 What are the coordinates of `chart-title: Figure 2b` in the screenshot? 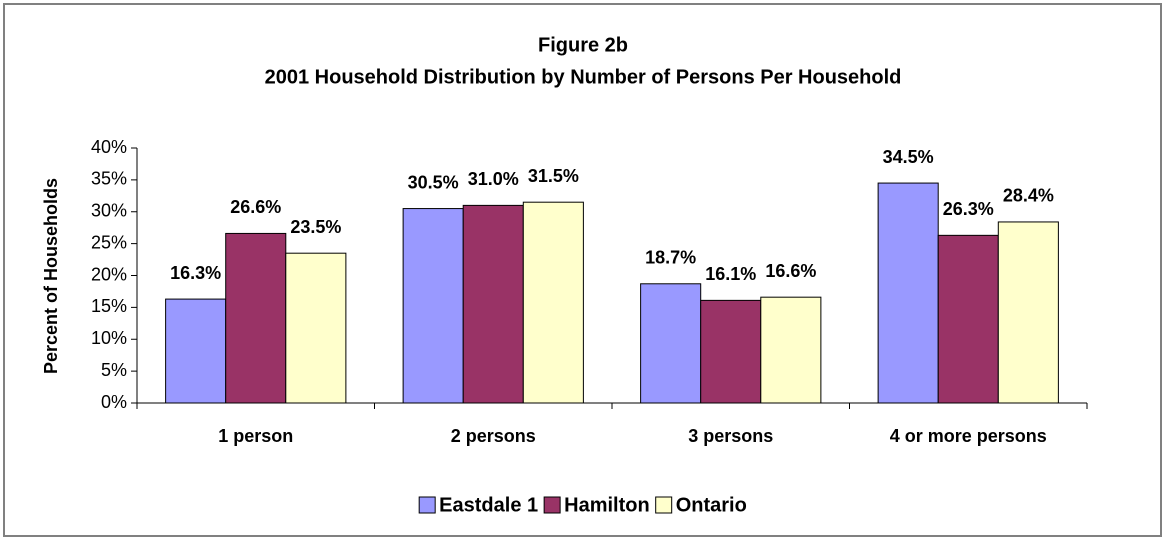 It's located at (583, 45).